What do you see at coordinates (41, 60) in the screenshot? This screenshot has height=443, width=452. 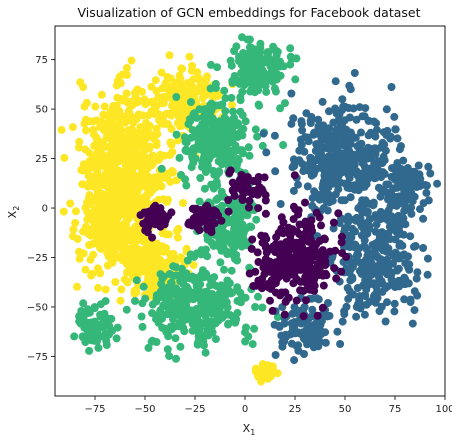 I see `y-tick-label: 75` at bounding box center [41, 60].